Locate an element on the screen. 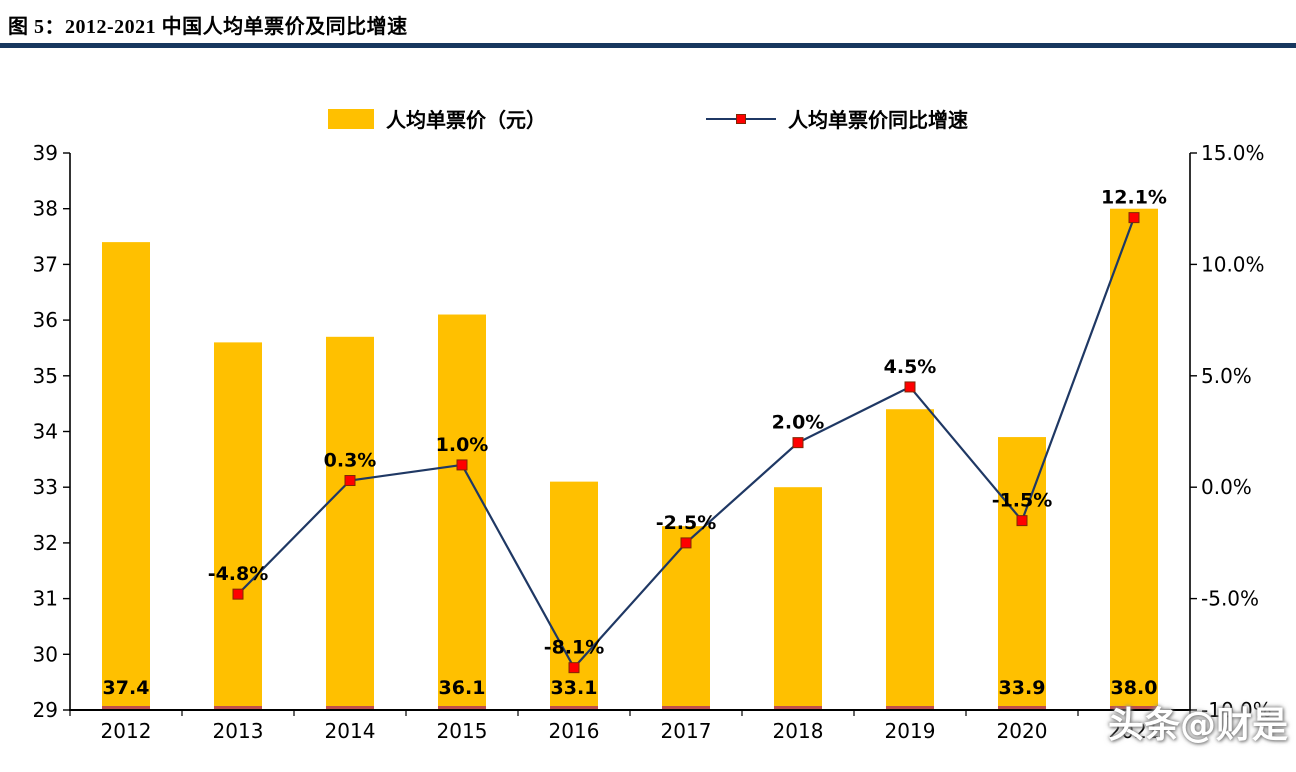  legend-bar-label: 人均单票价（元） is located at coordinates (466, 120).